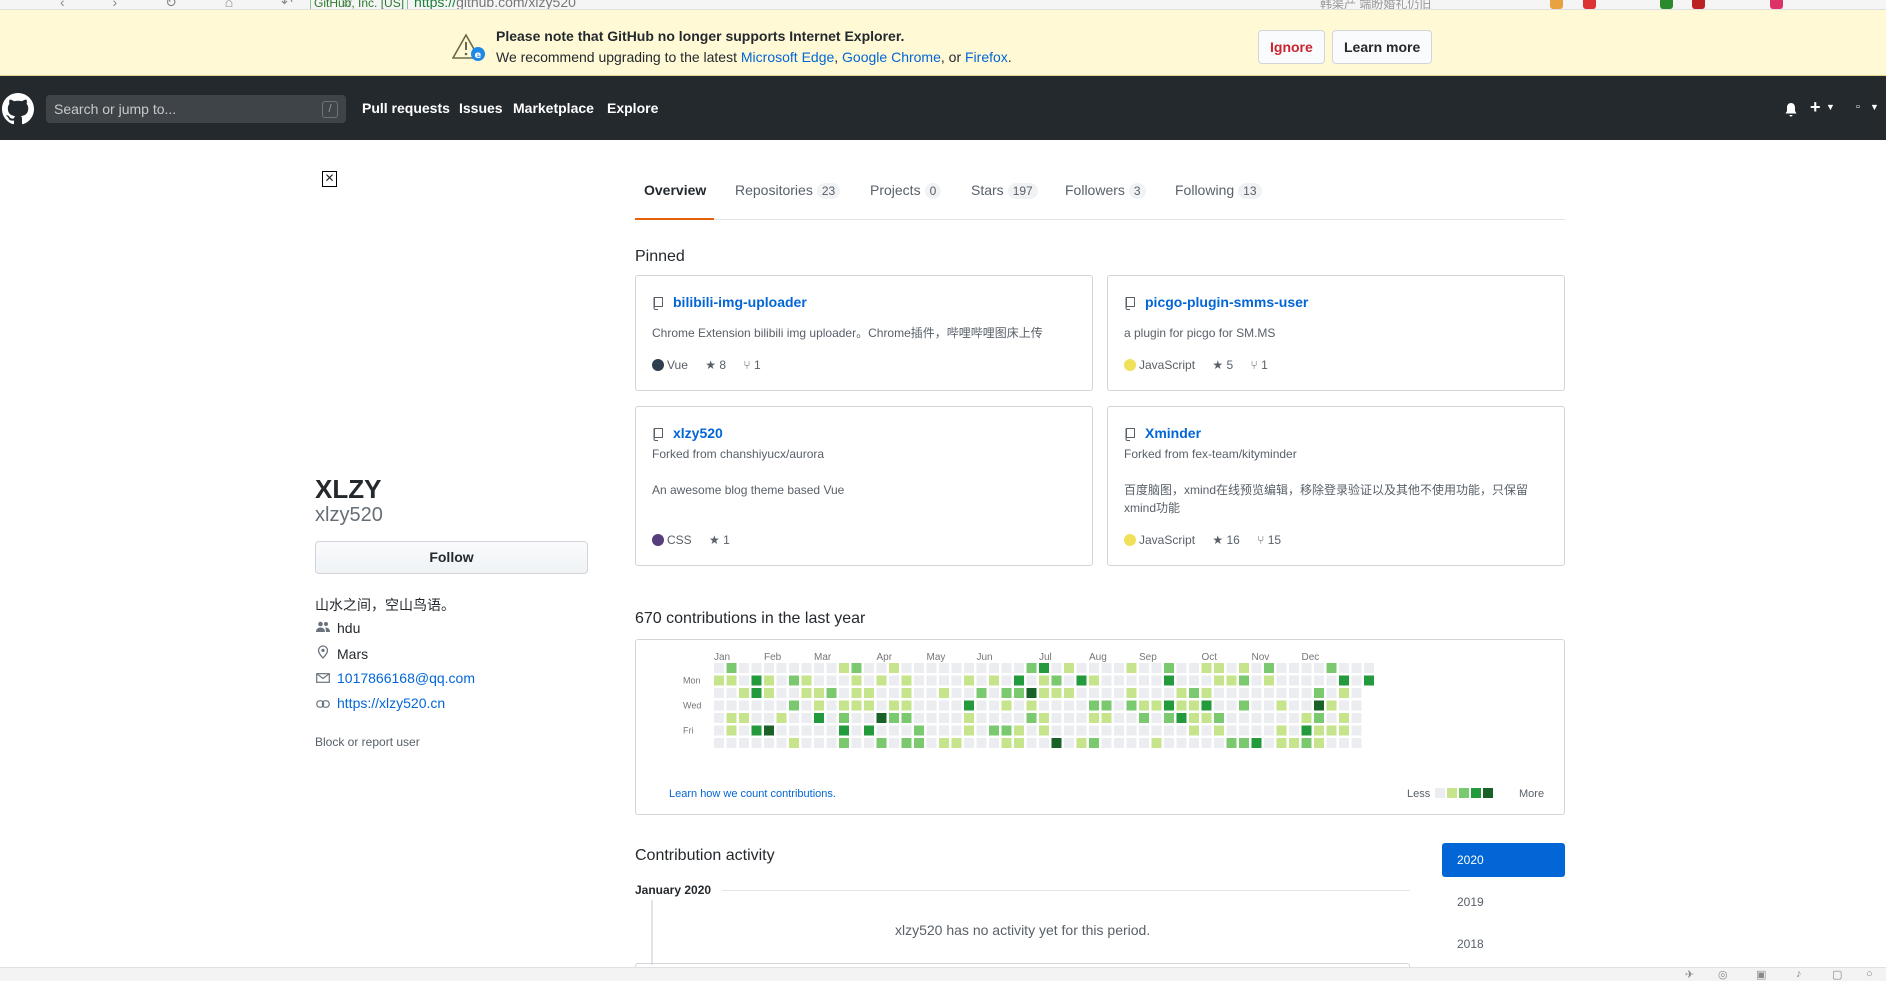 The width and height of the screenshot is (1886, 981). I want to click on email-link: 1017866168@qq.com, so click(406, 678).